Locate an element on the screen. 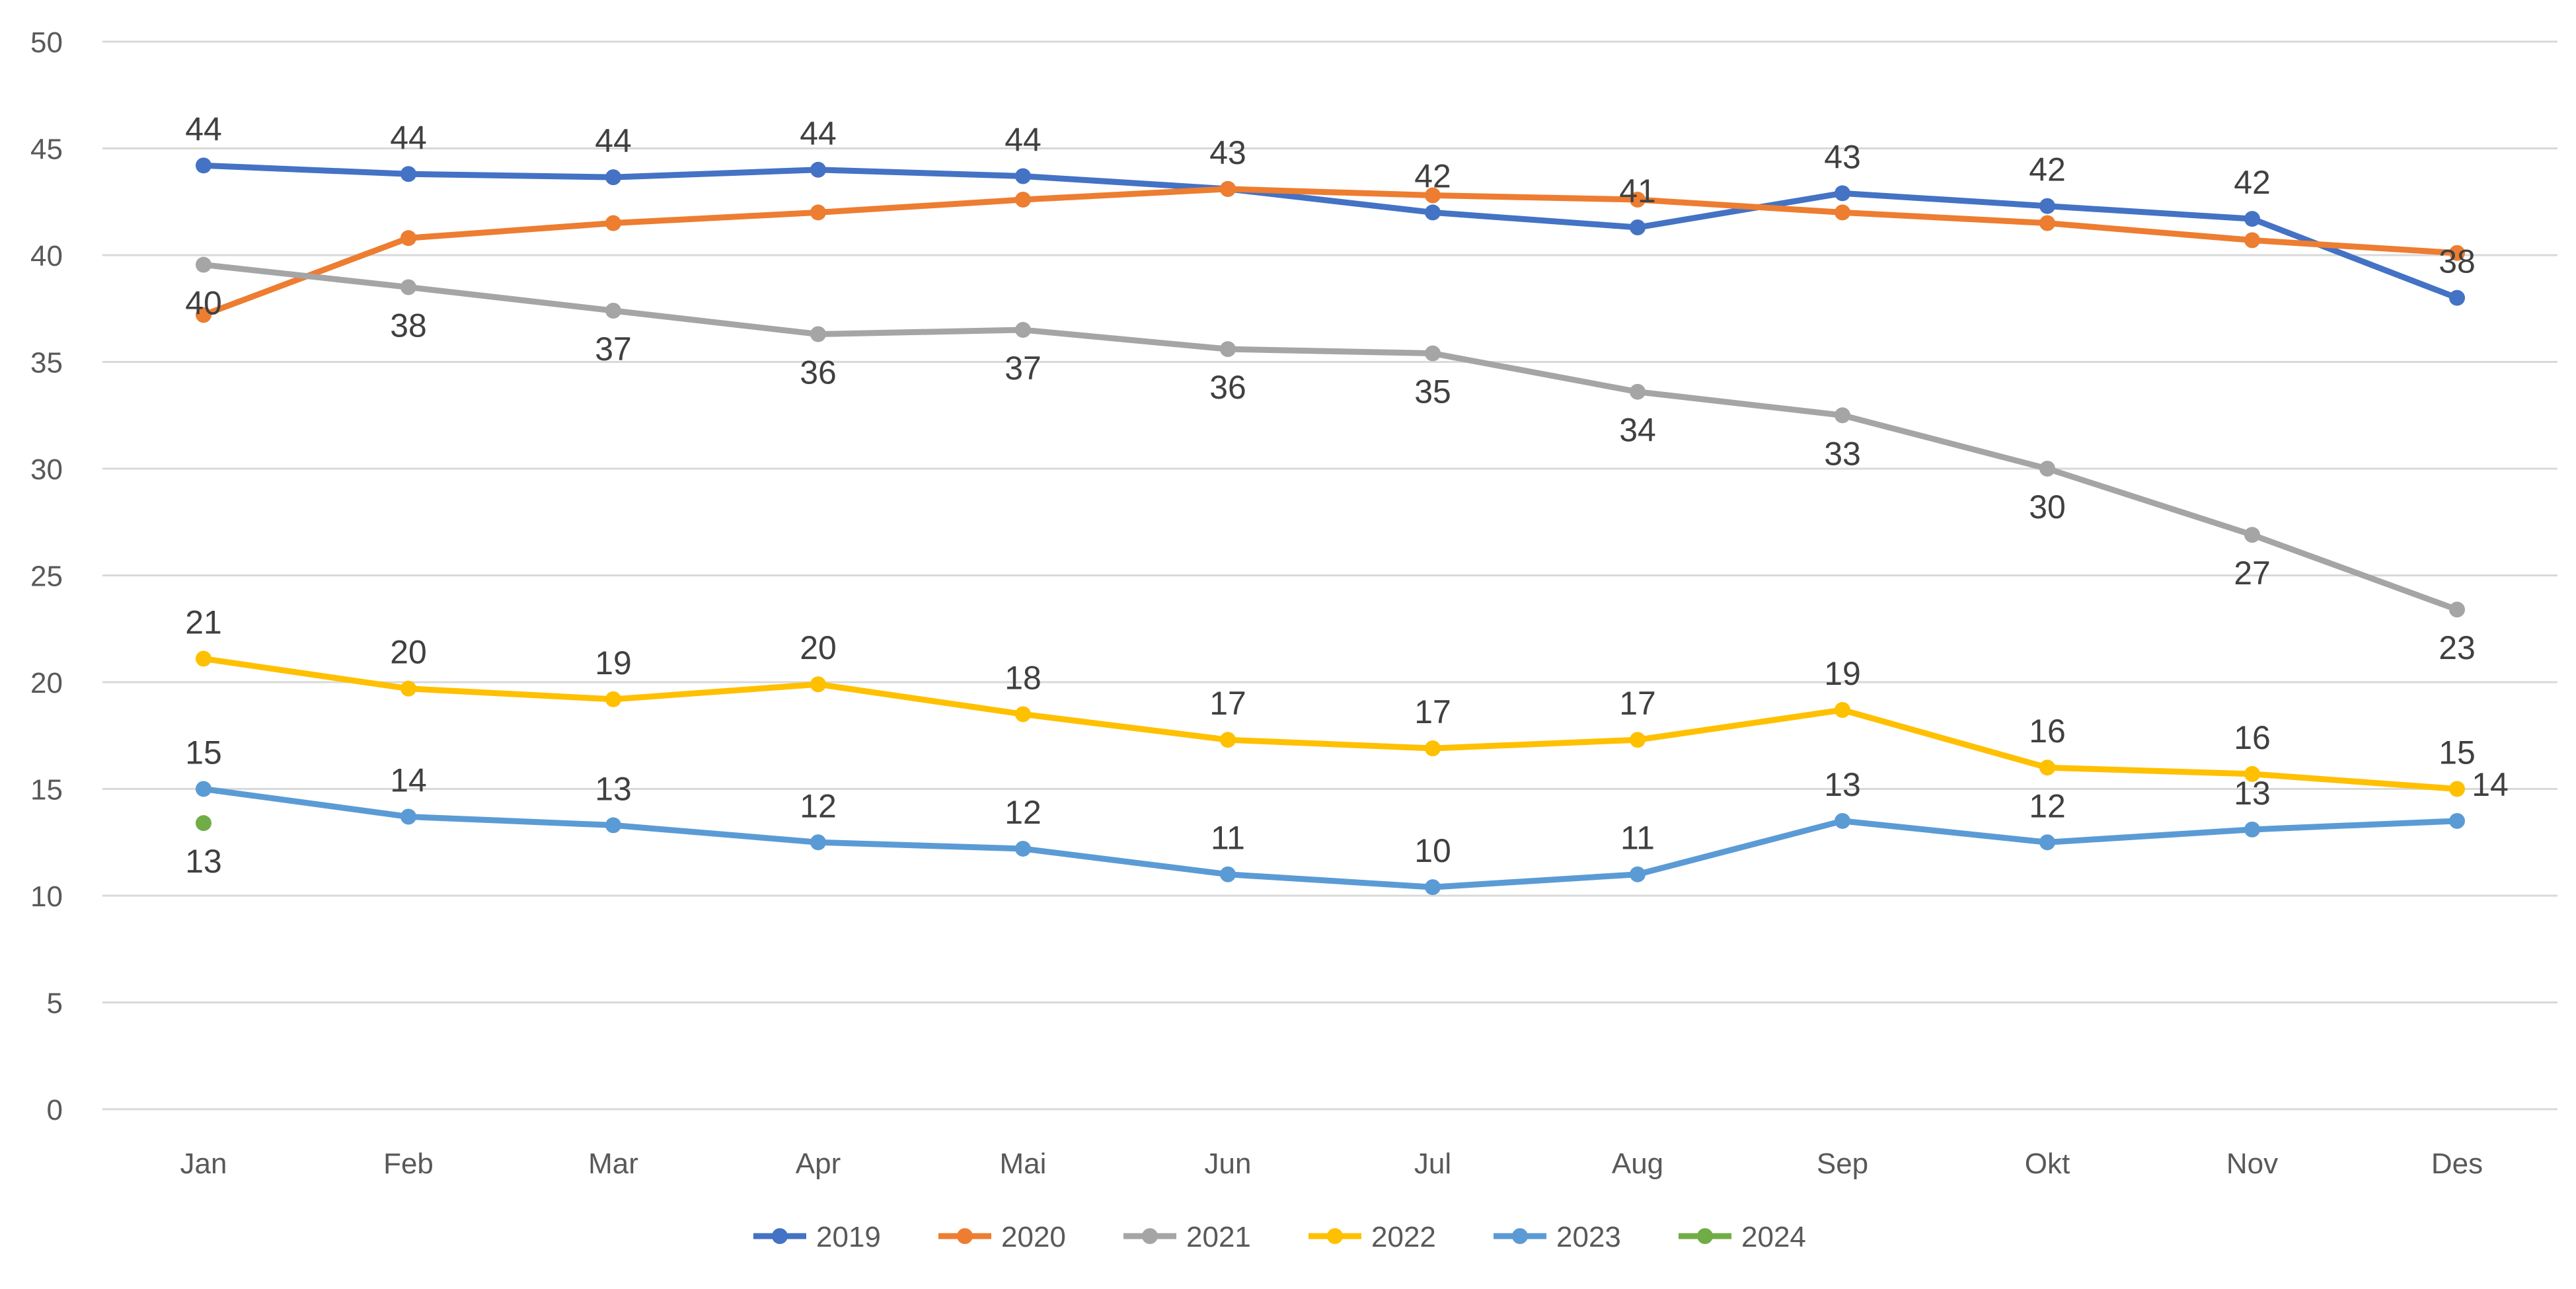 The image size is (2576, 1289). data-label-2023: 13 is located at coordinates (613, 788).